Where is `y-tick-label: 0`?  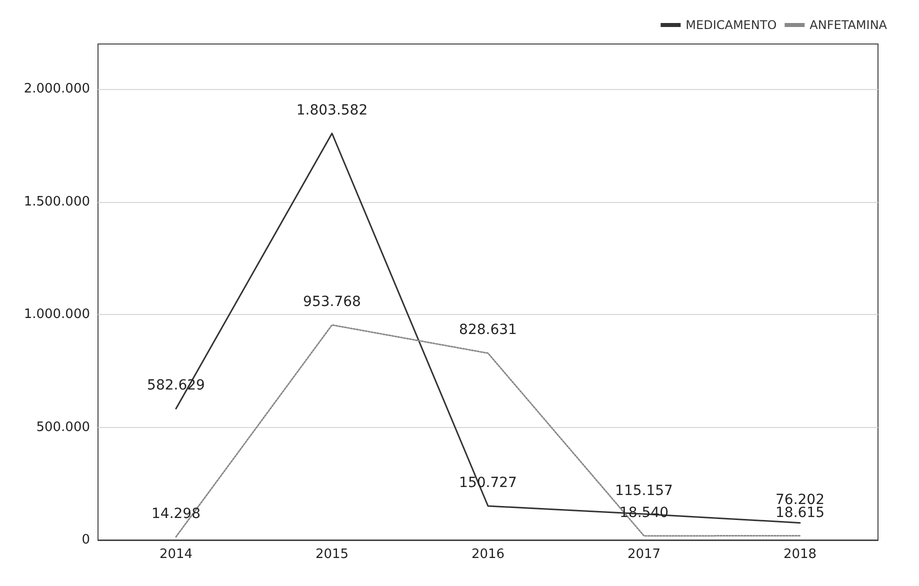
y-tick-label: 0 is located at coordinates (86, 540).